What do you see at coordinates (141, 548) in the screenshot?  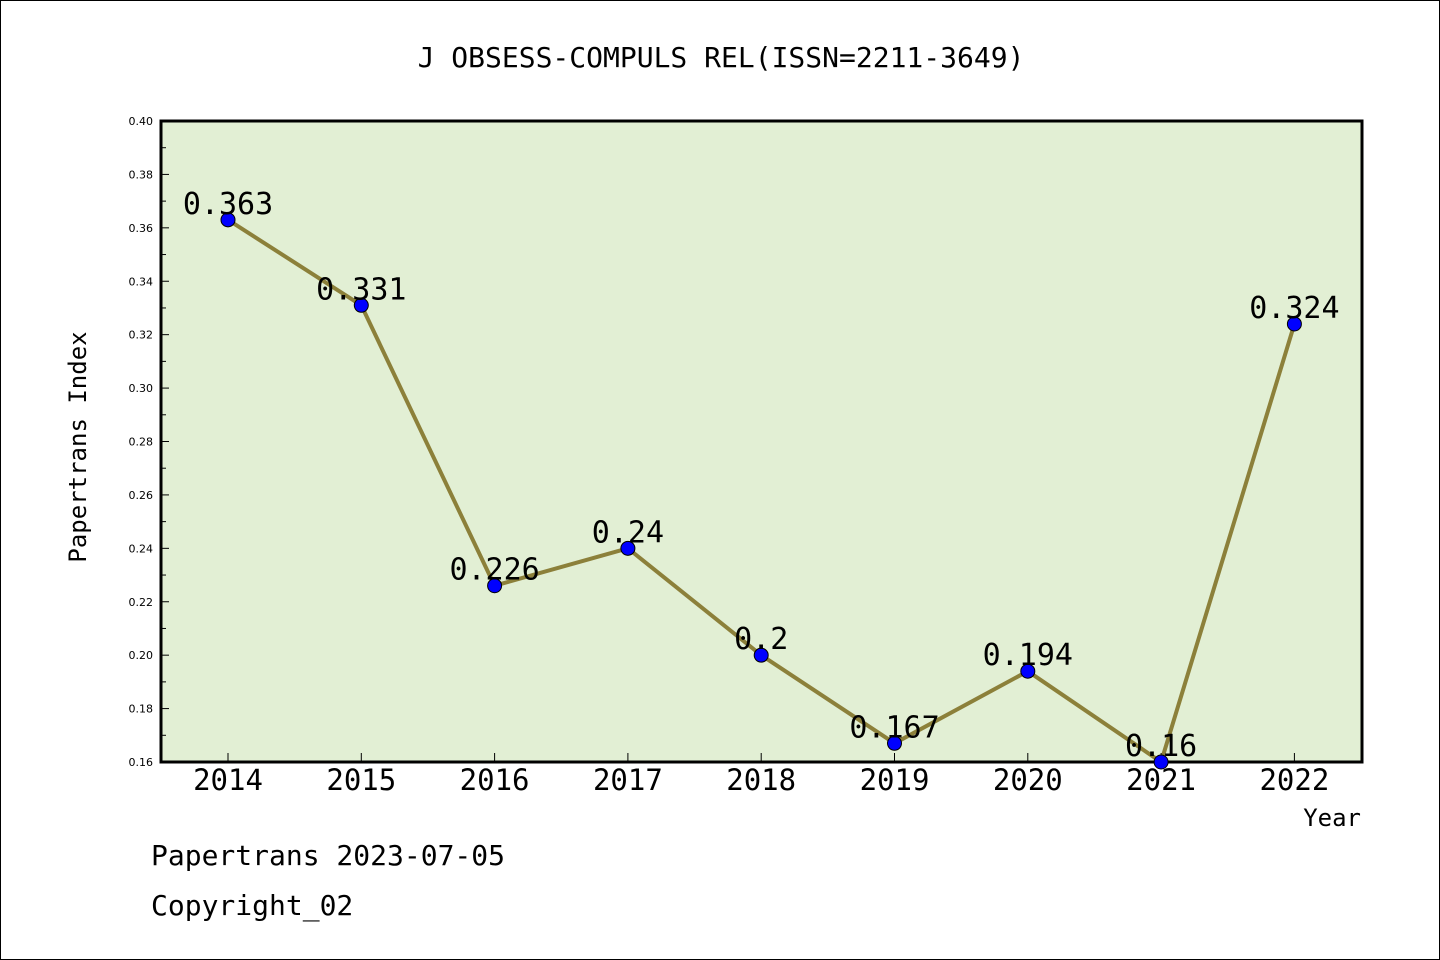 I see `y-tick-label: 0.24` at bounding box center [141, 548].